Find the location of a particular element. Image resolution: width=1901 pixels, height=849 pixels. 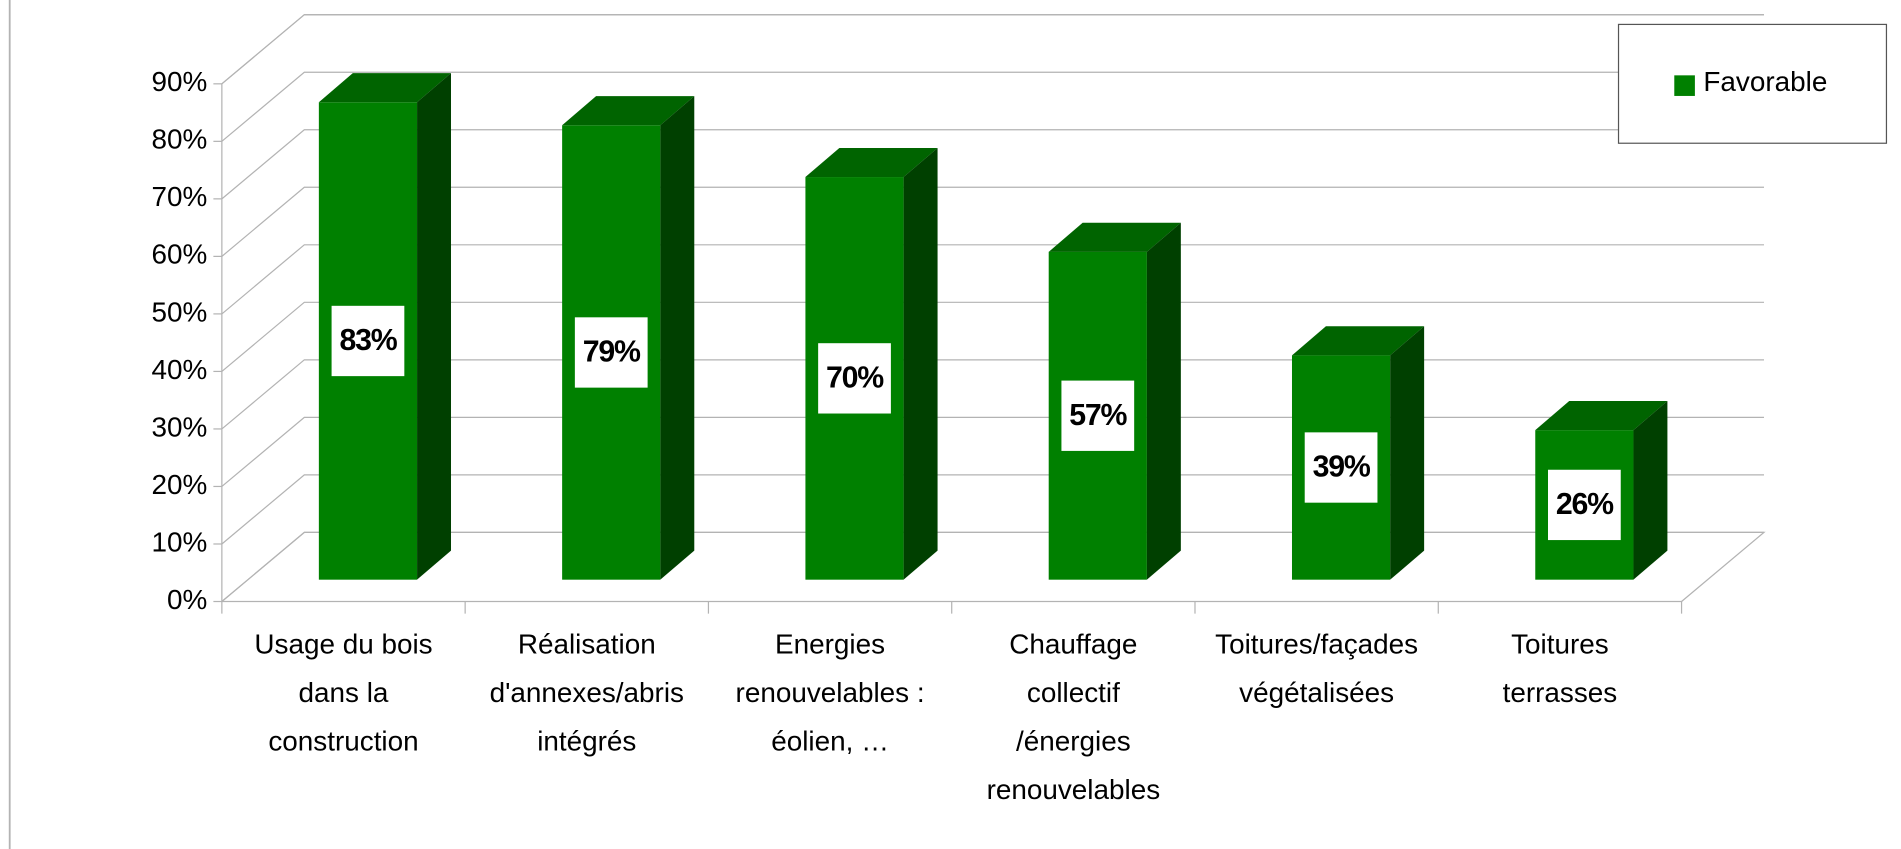

x-tick-label-line: Réalisation is located at coordinates (587, 644).